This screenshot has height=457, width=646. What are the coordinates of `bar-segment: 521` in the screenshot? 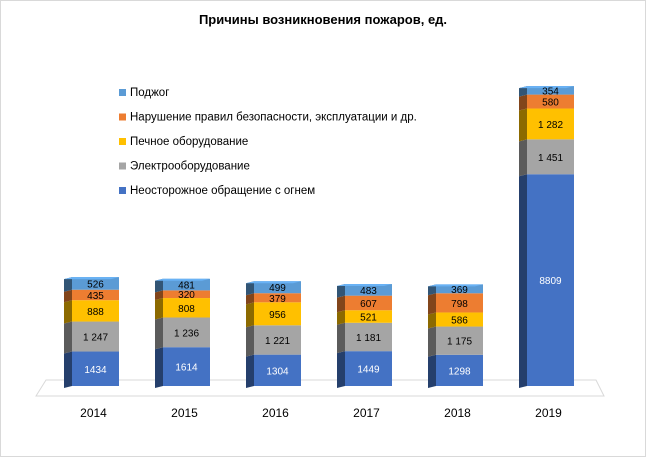 It's located at (364, 317).